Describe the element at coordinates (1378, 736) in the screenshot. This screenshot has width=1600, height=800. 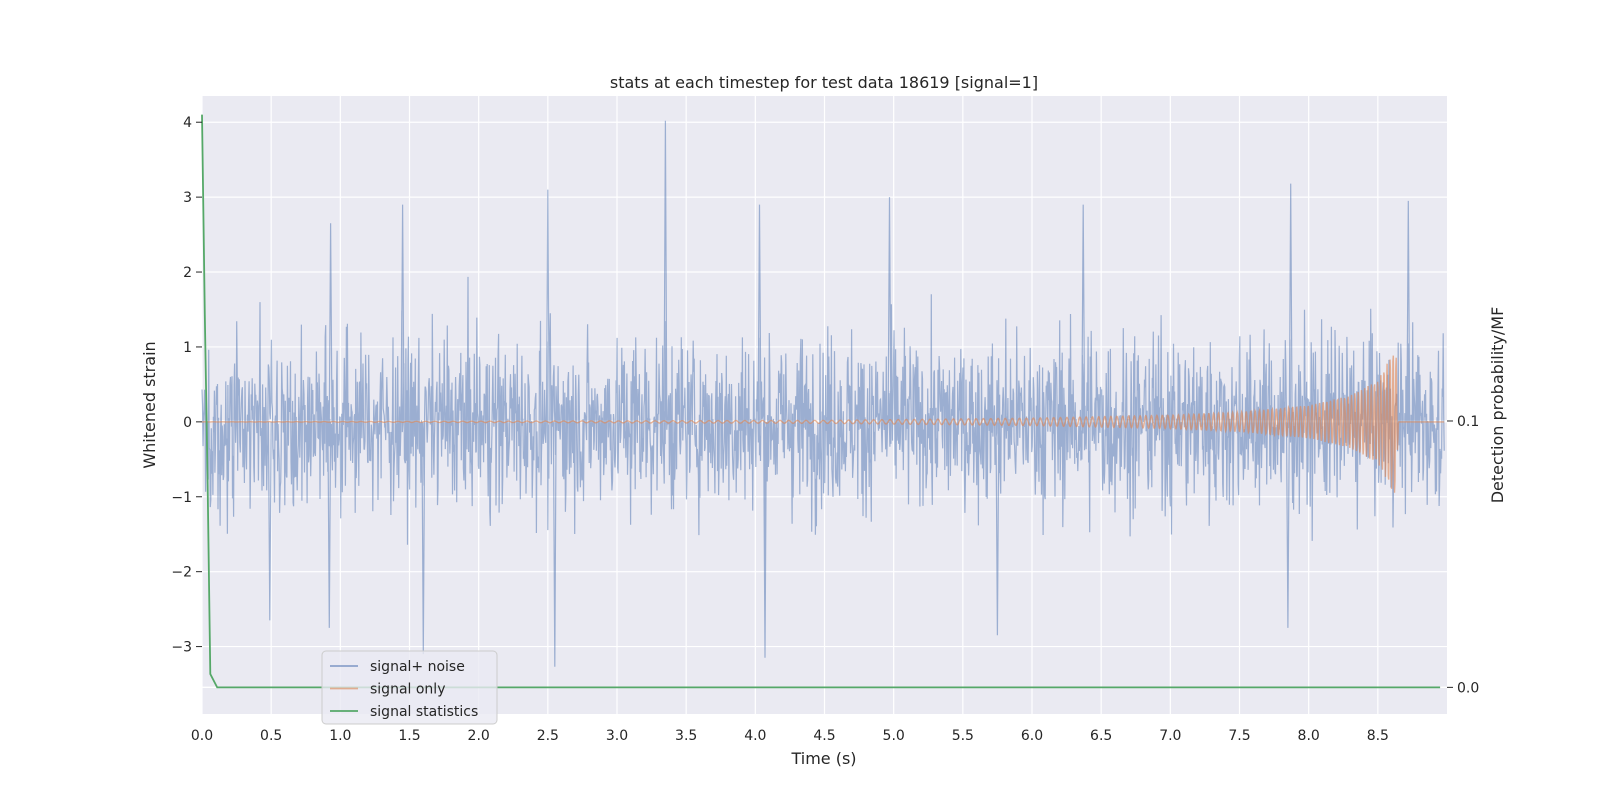
I see `x-tick-label: 8.5` at that location.